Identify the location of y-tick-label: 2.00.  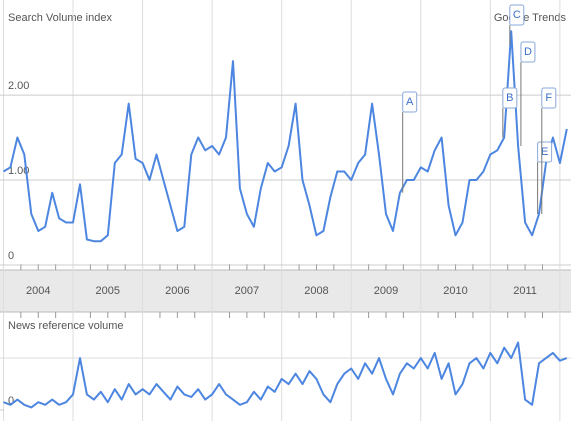
(18, 86).